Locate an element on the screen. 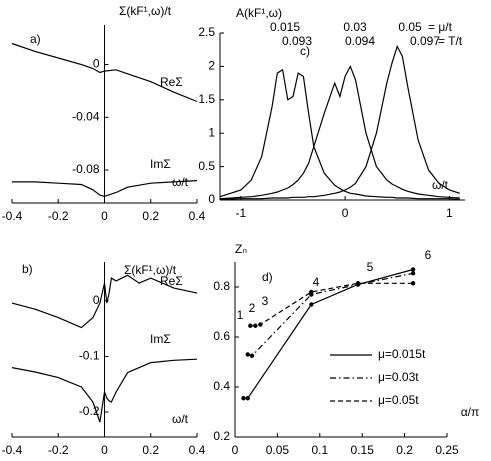 This screenshot has width=491, height=461. legend-label: μ=0.05t is located at coordinates (398, 400).